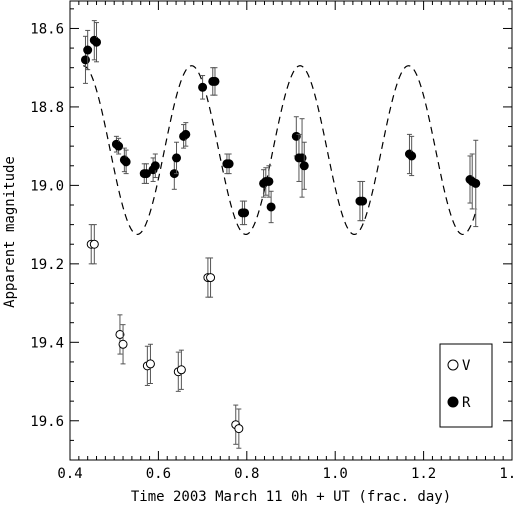 The width and height of the screenshot is (516, 511). What do you see at coordinates (47, 265) in the screenshot?
I see `y-tick-label: 19.2` at bounding box center [47, 265].